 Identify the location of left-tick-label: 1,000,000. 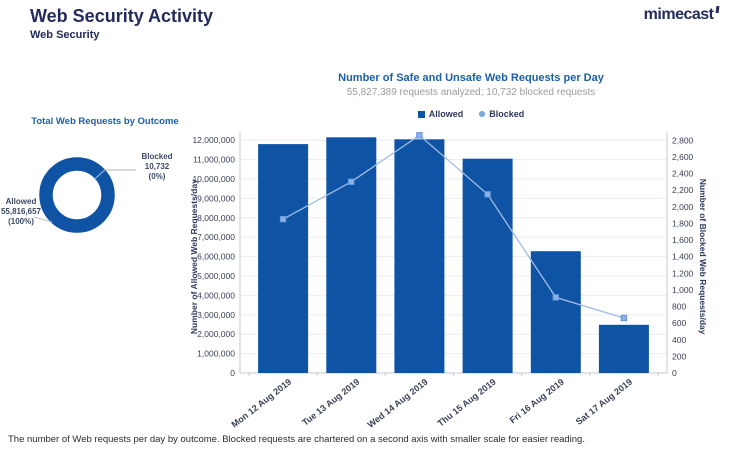
(216, 354).